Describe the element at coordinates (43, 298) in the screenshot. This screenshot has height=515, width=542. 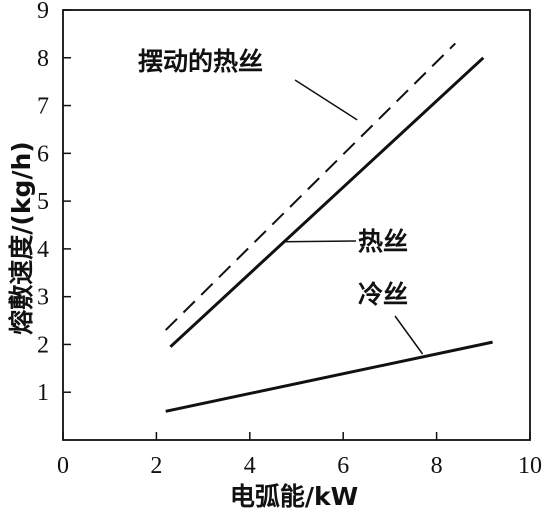
I see `y-tick-label: 3` at that location.